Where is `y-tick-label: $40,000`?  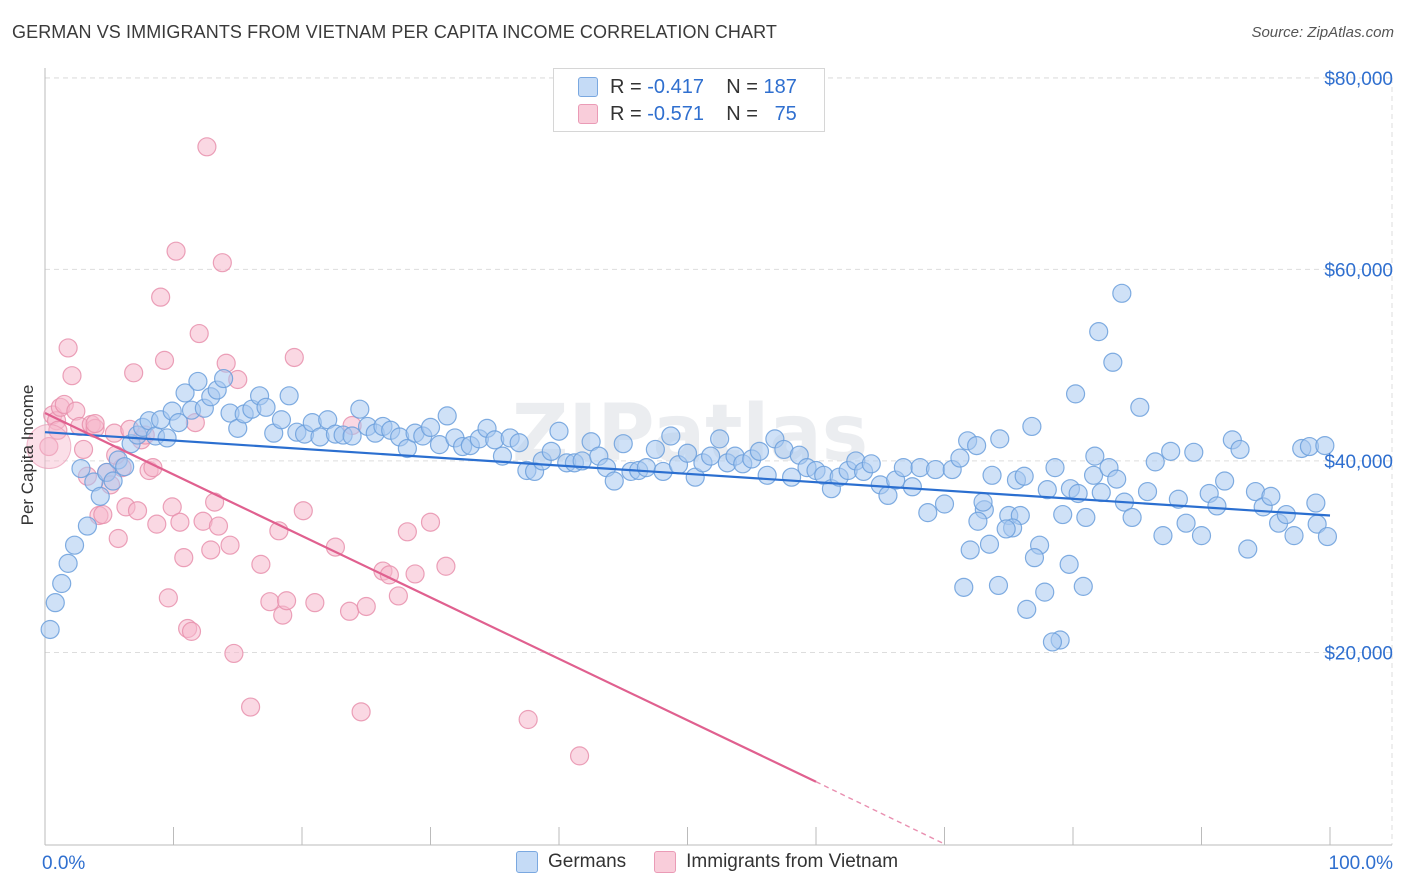 y-tick-label: $40,000 is located at coordinates (1358, 462).